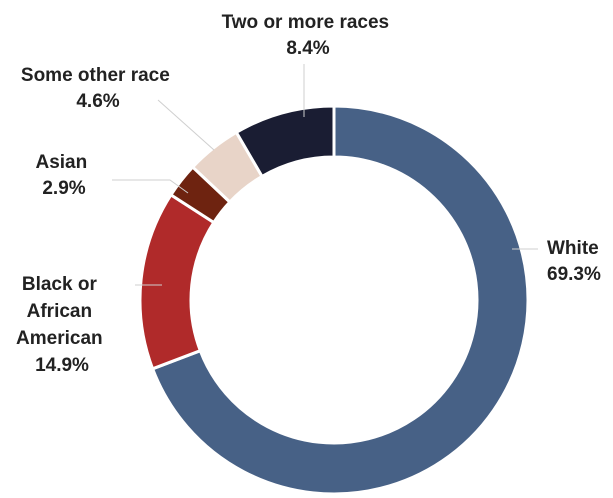 This screenshot has height=498, width=613. Describe the element at coordinates (60, 284) in the screenshot. I see `slice-label-black-line-1: Black or` at that location.